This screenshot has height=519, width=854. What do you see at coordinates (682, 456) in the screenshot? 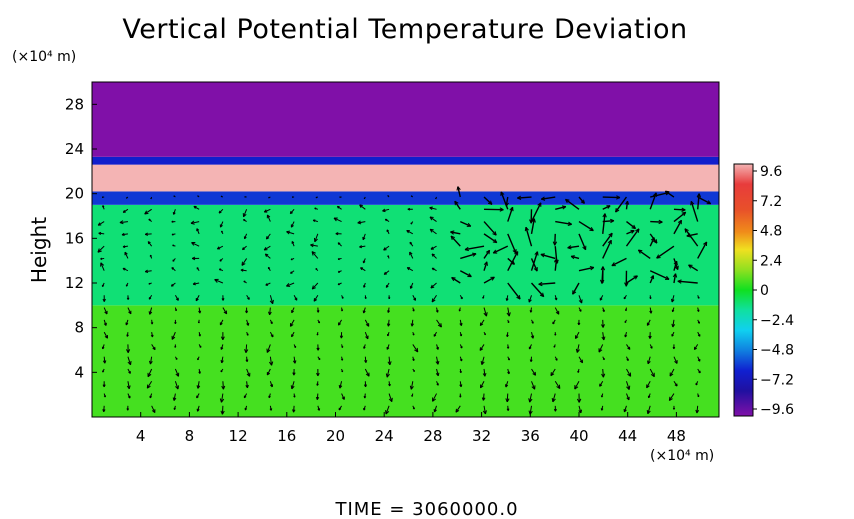
I see `x-unit-label: (×10⁴ m)` at bounding box center [682, 456].